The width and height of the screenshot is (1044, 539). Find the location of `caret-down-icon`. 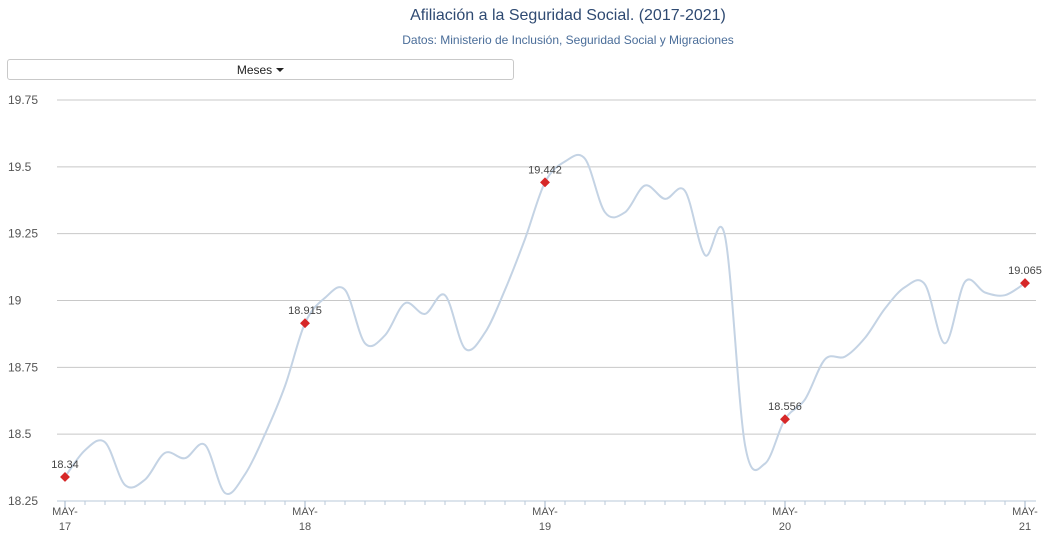

caret-down-icon is located at coordinates (280, 69).